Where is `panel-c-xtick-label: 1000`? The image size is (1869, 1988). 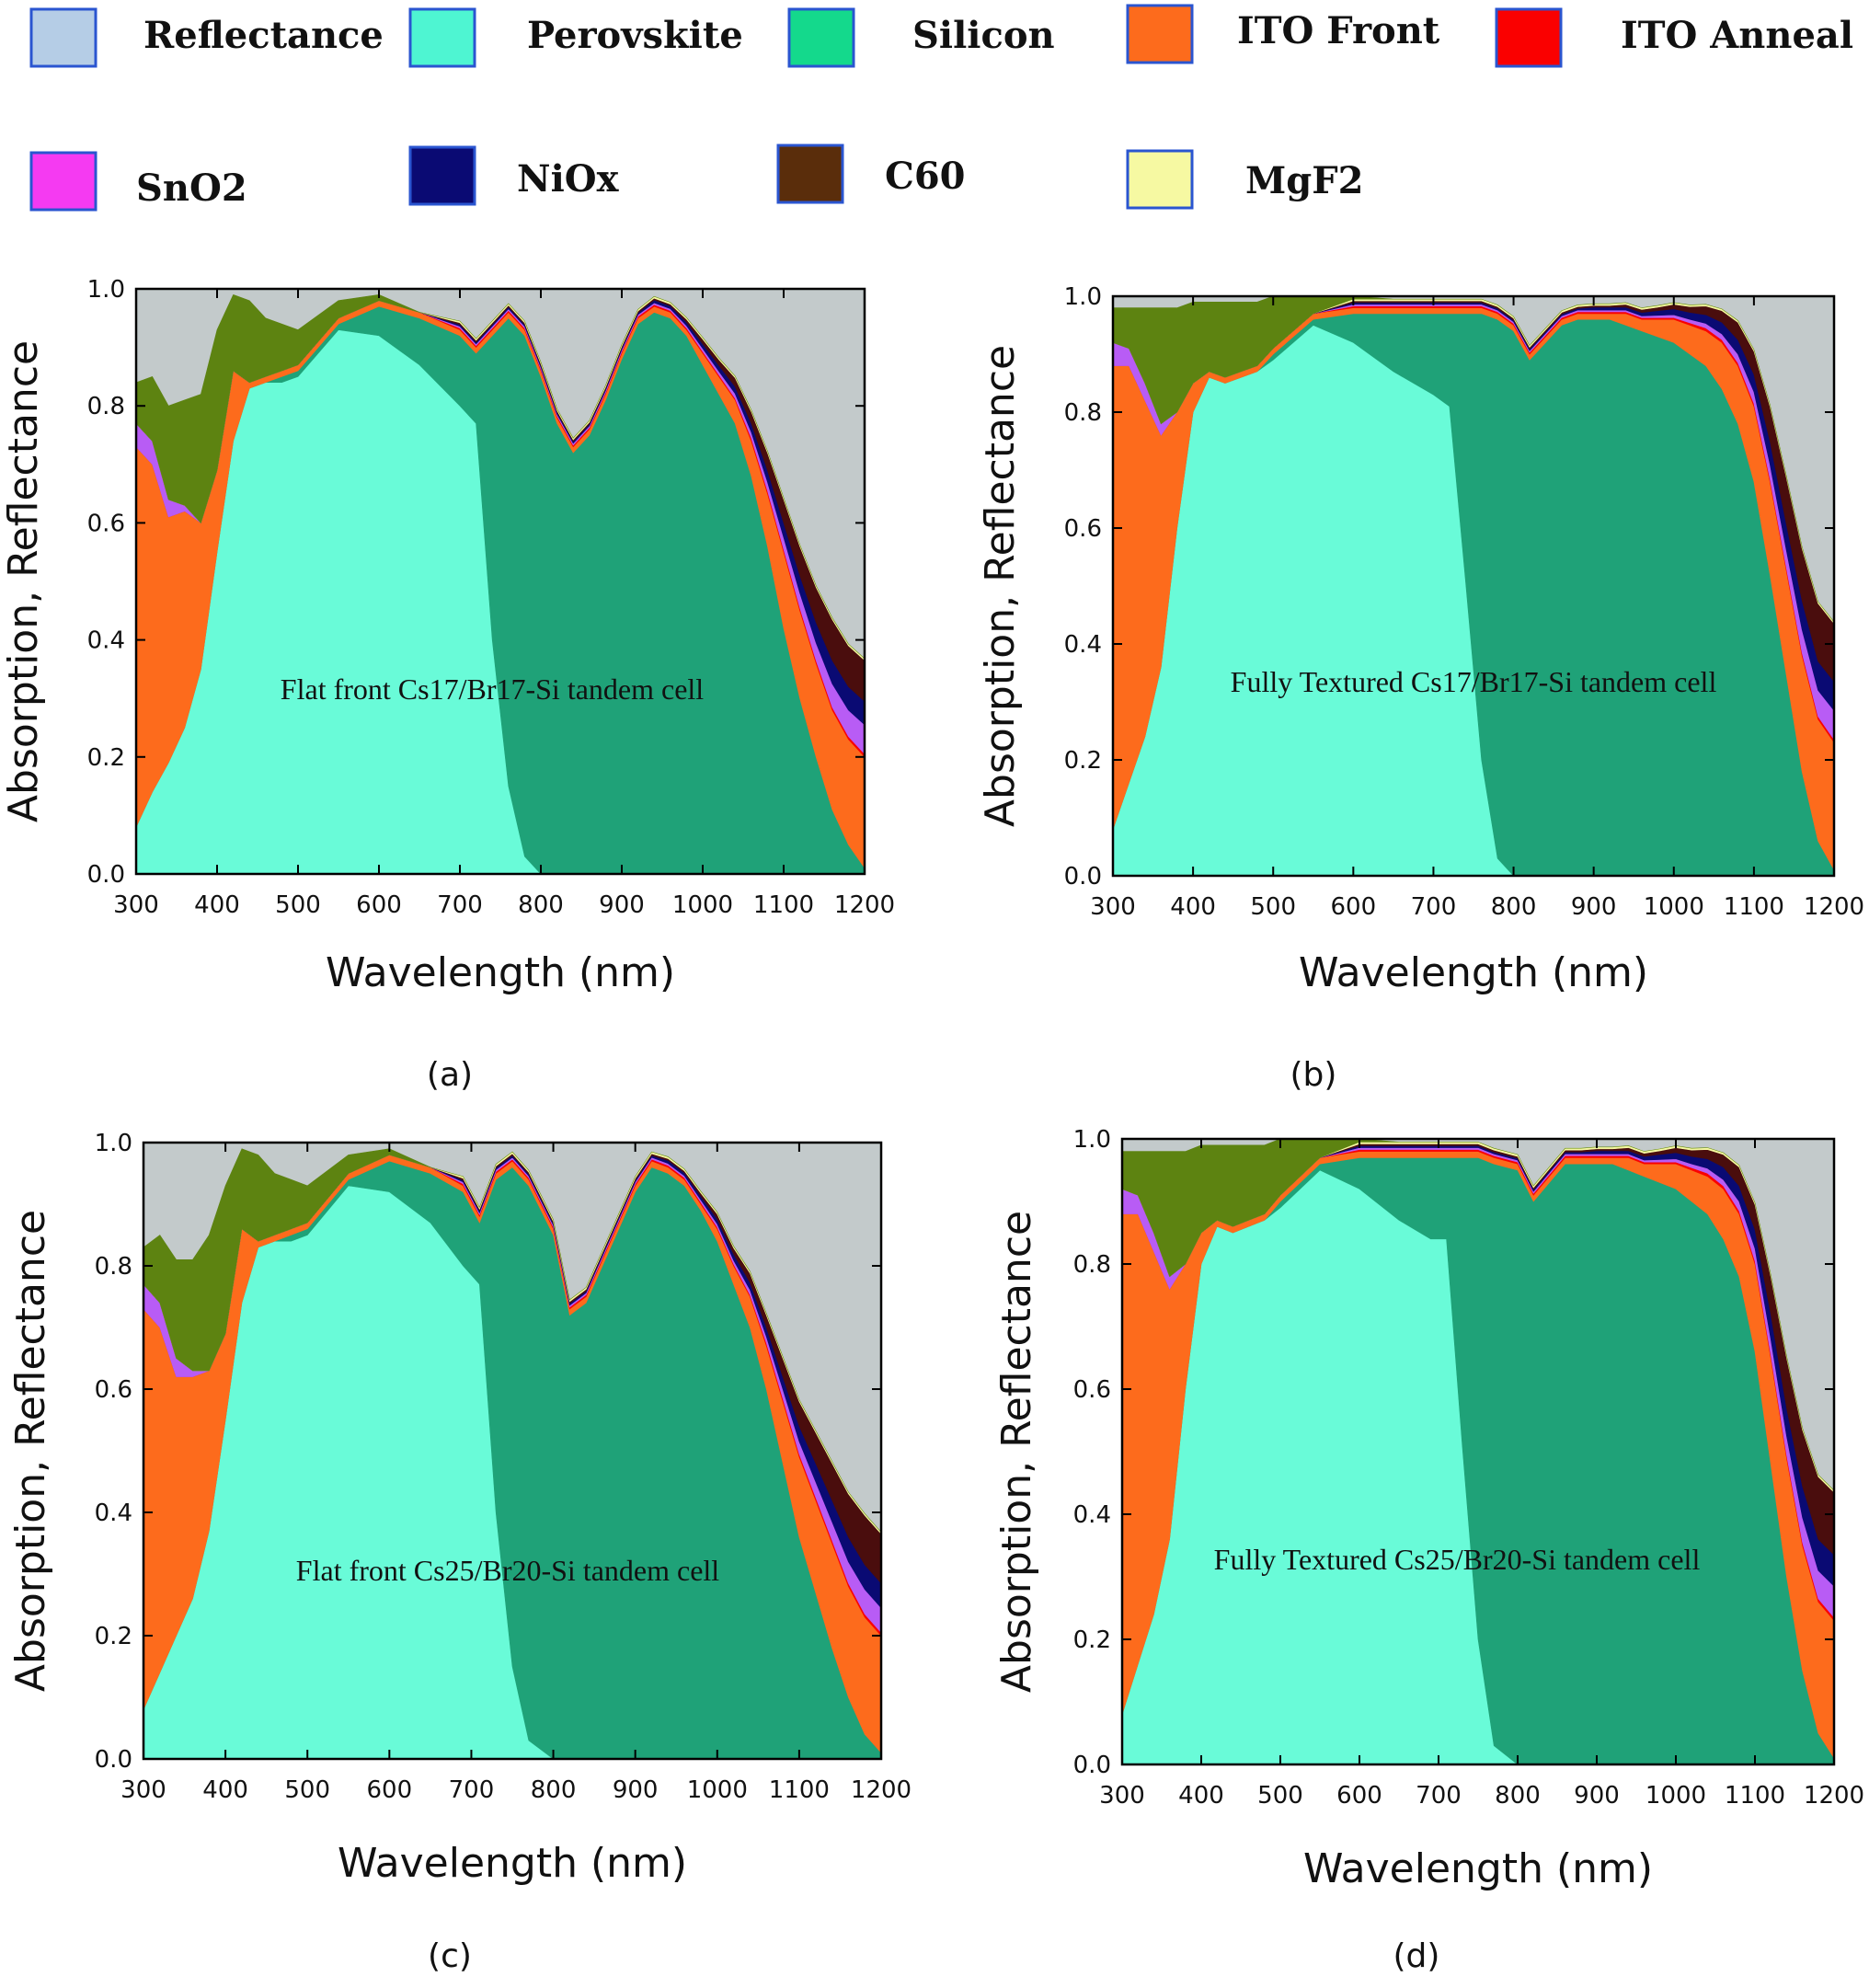
panel-c-xtick-label: 1000 is located at coordinates (717, 1790).